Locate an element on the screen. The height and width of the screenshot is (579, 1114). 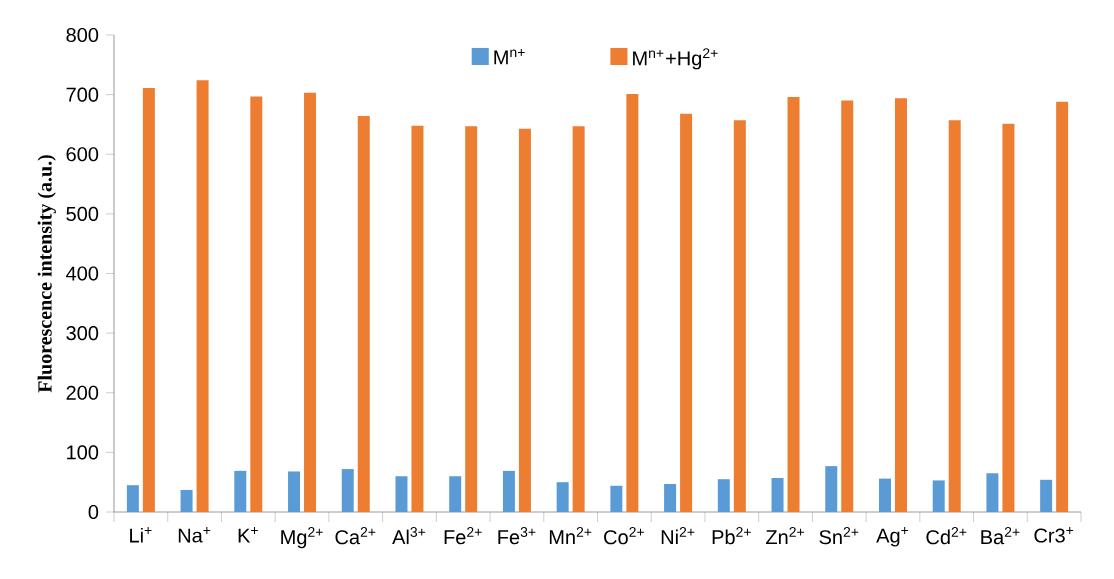
y-tick-label: 400 is located at coordinates (82, 273).